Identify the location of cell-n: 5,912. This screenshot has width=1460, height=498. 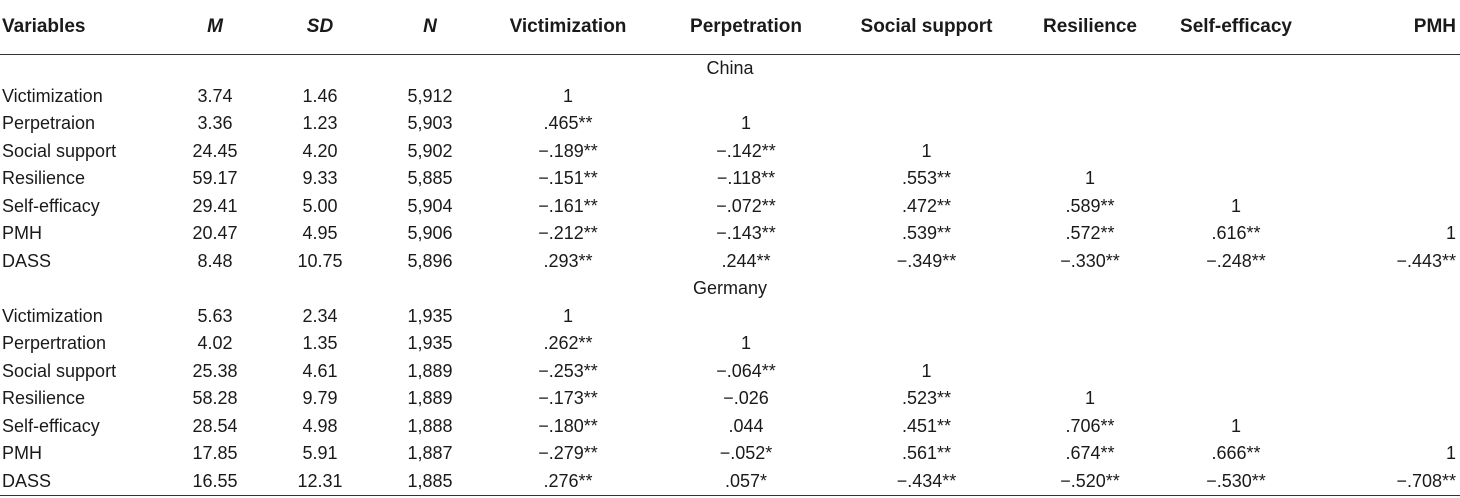
(430, 95).